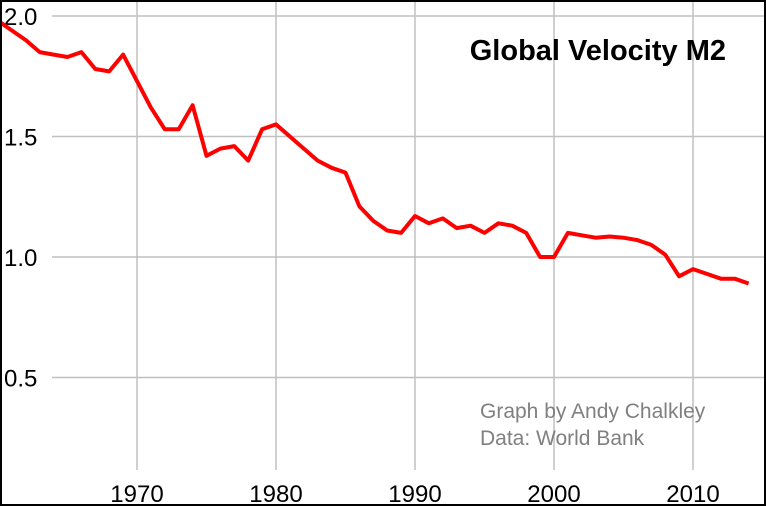  What do you see at coordinates (275, 493) in the screenshot?
I see `x-tick-label: 1980` at bounding box center [275, 493].